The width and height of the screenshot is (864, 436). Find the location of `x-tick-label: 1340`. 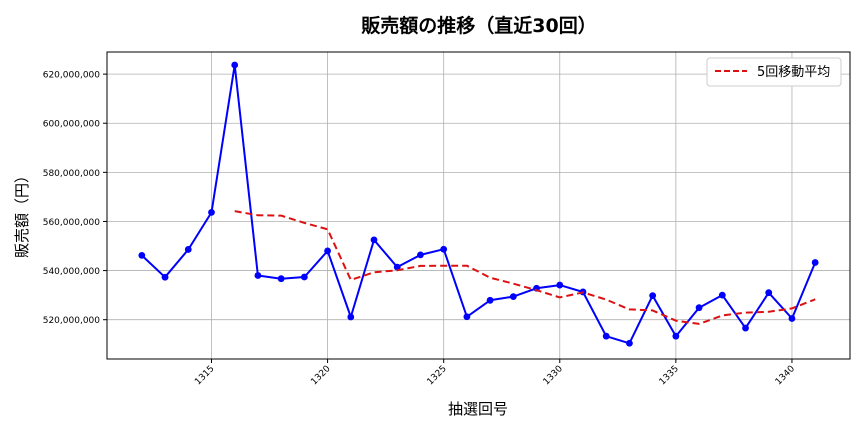

x-tick-label: 1340 is located at coordinates (785, 375).